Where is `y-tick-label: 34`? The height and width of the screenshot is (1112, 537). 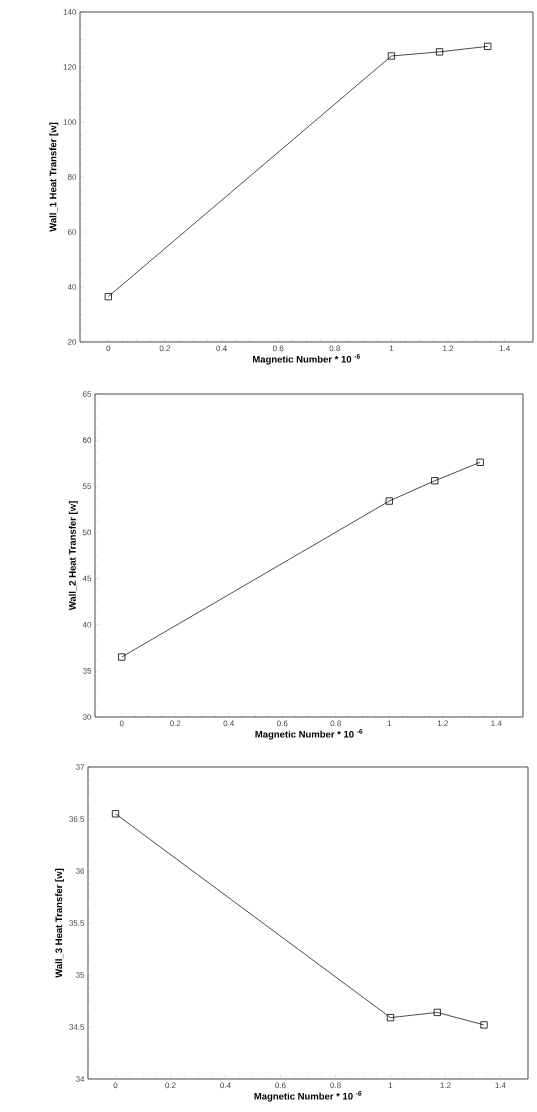
y-tick-label: 34 is located at coordinates (80, 1079).